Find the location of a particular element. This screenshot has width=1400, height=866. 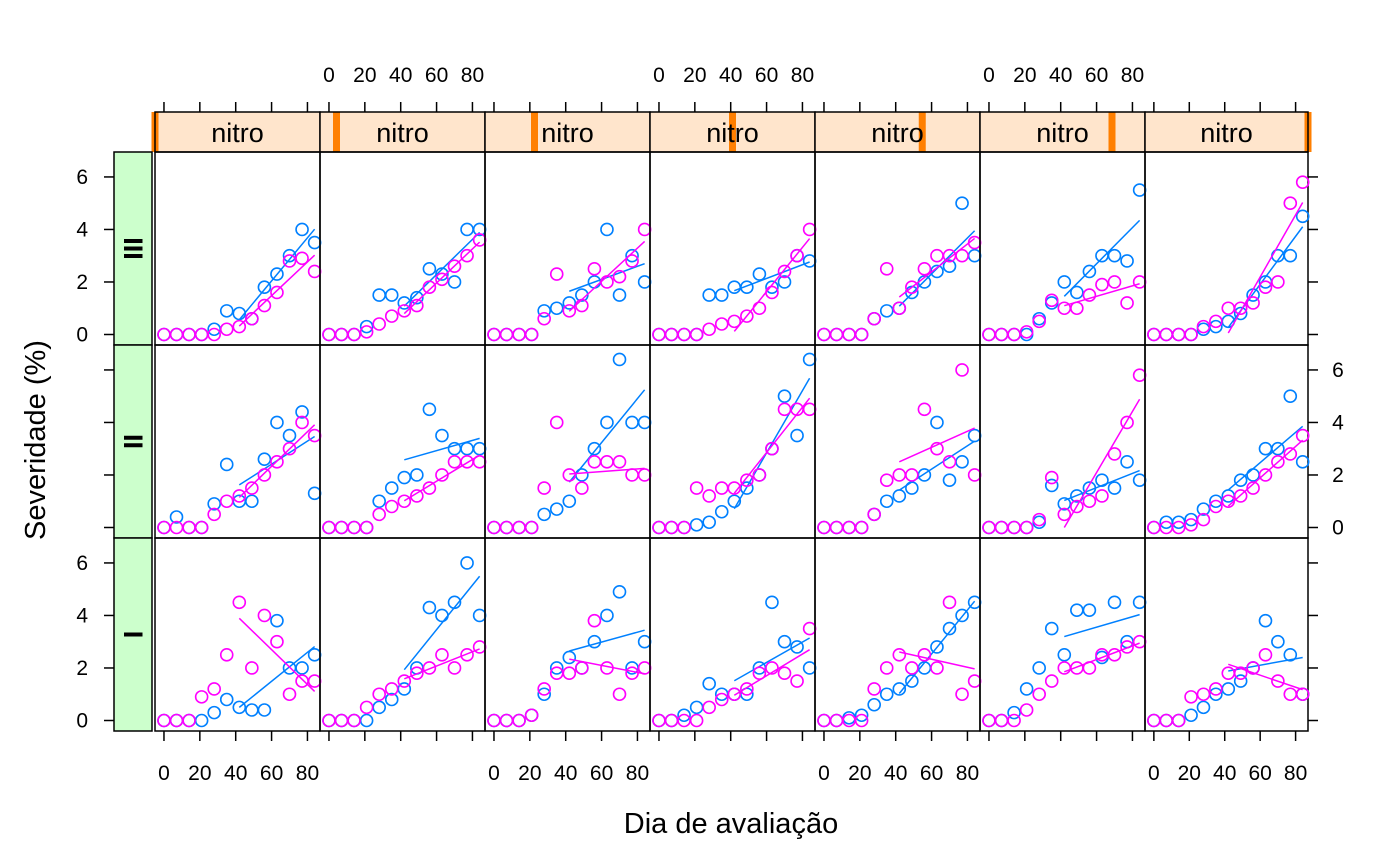

row-label: I is located at coordinates (133, 635).